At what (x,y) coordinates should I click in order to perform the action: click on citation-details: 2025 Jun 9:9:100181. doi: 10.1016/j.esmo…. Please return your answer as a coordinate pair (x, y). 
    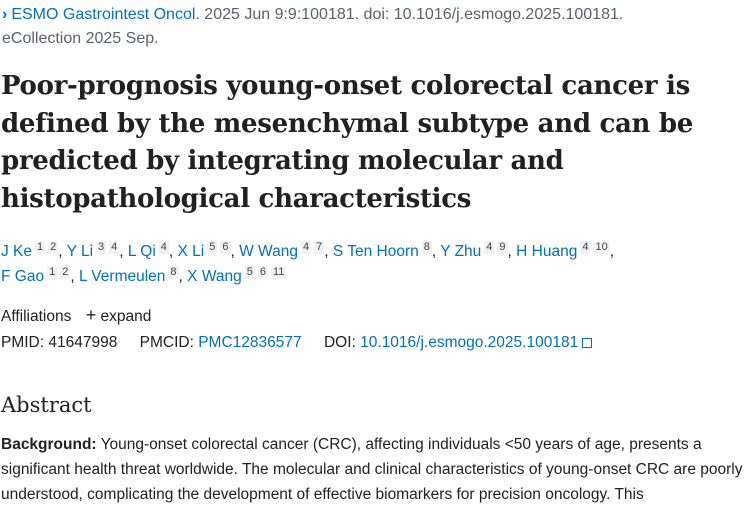
    Looking at the image, I should click on (411, 14).